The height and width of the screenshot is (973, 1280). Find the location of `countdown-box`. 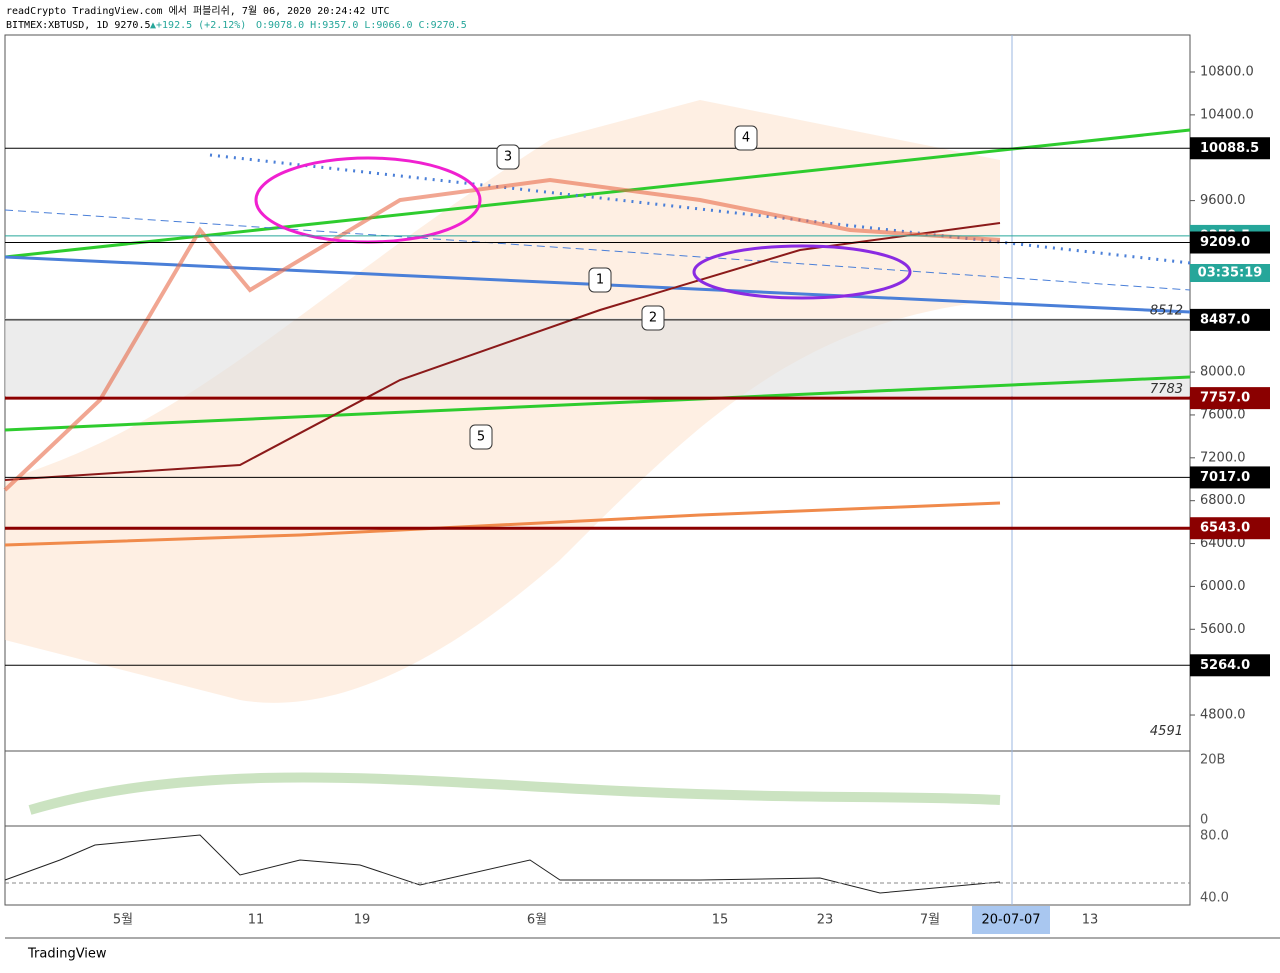

countdown-box is located at coordinates (1230, 273).